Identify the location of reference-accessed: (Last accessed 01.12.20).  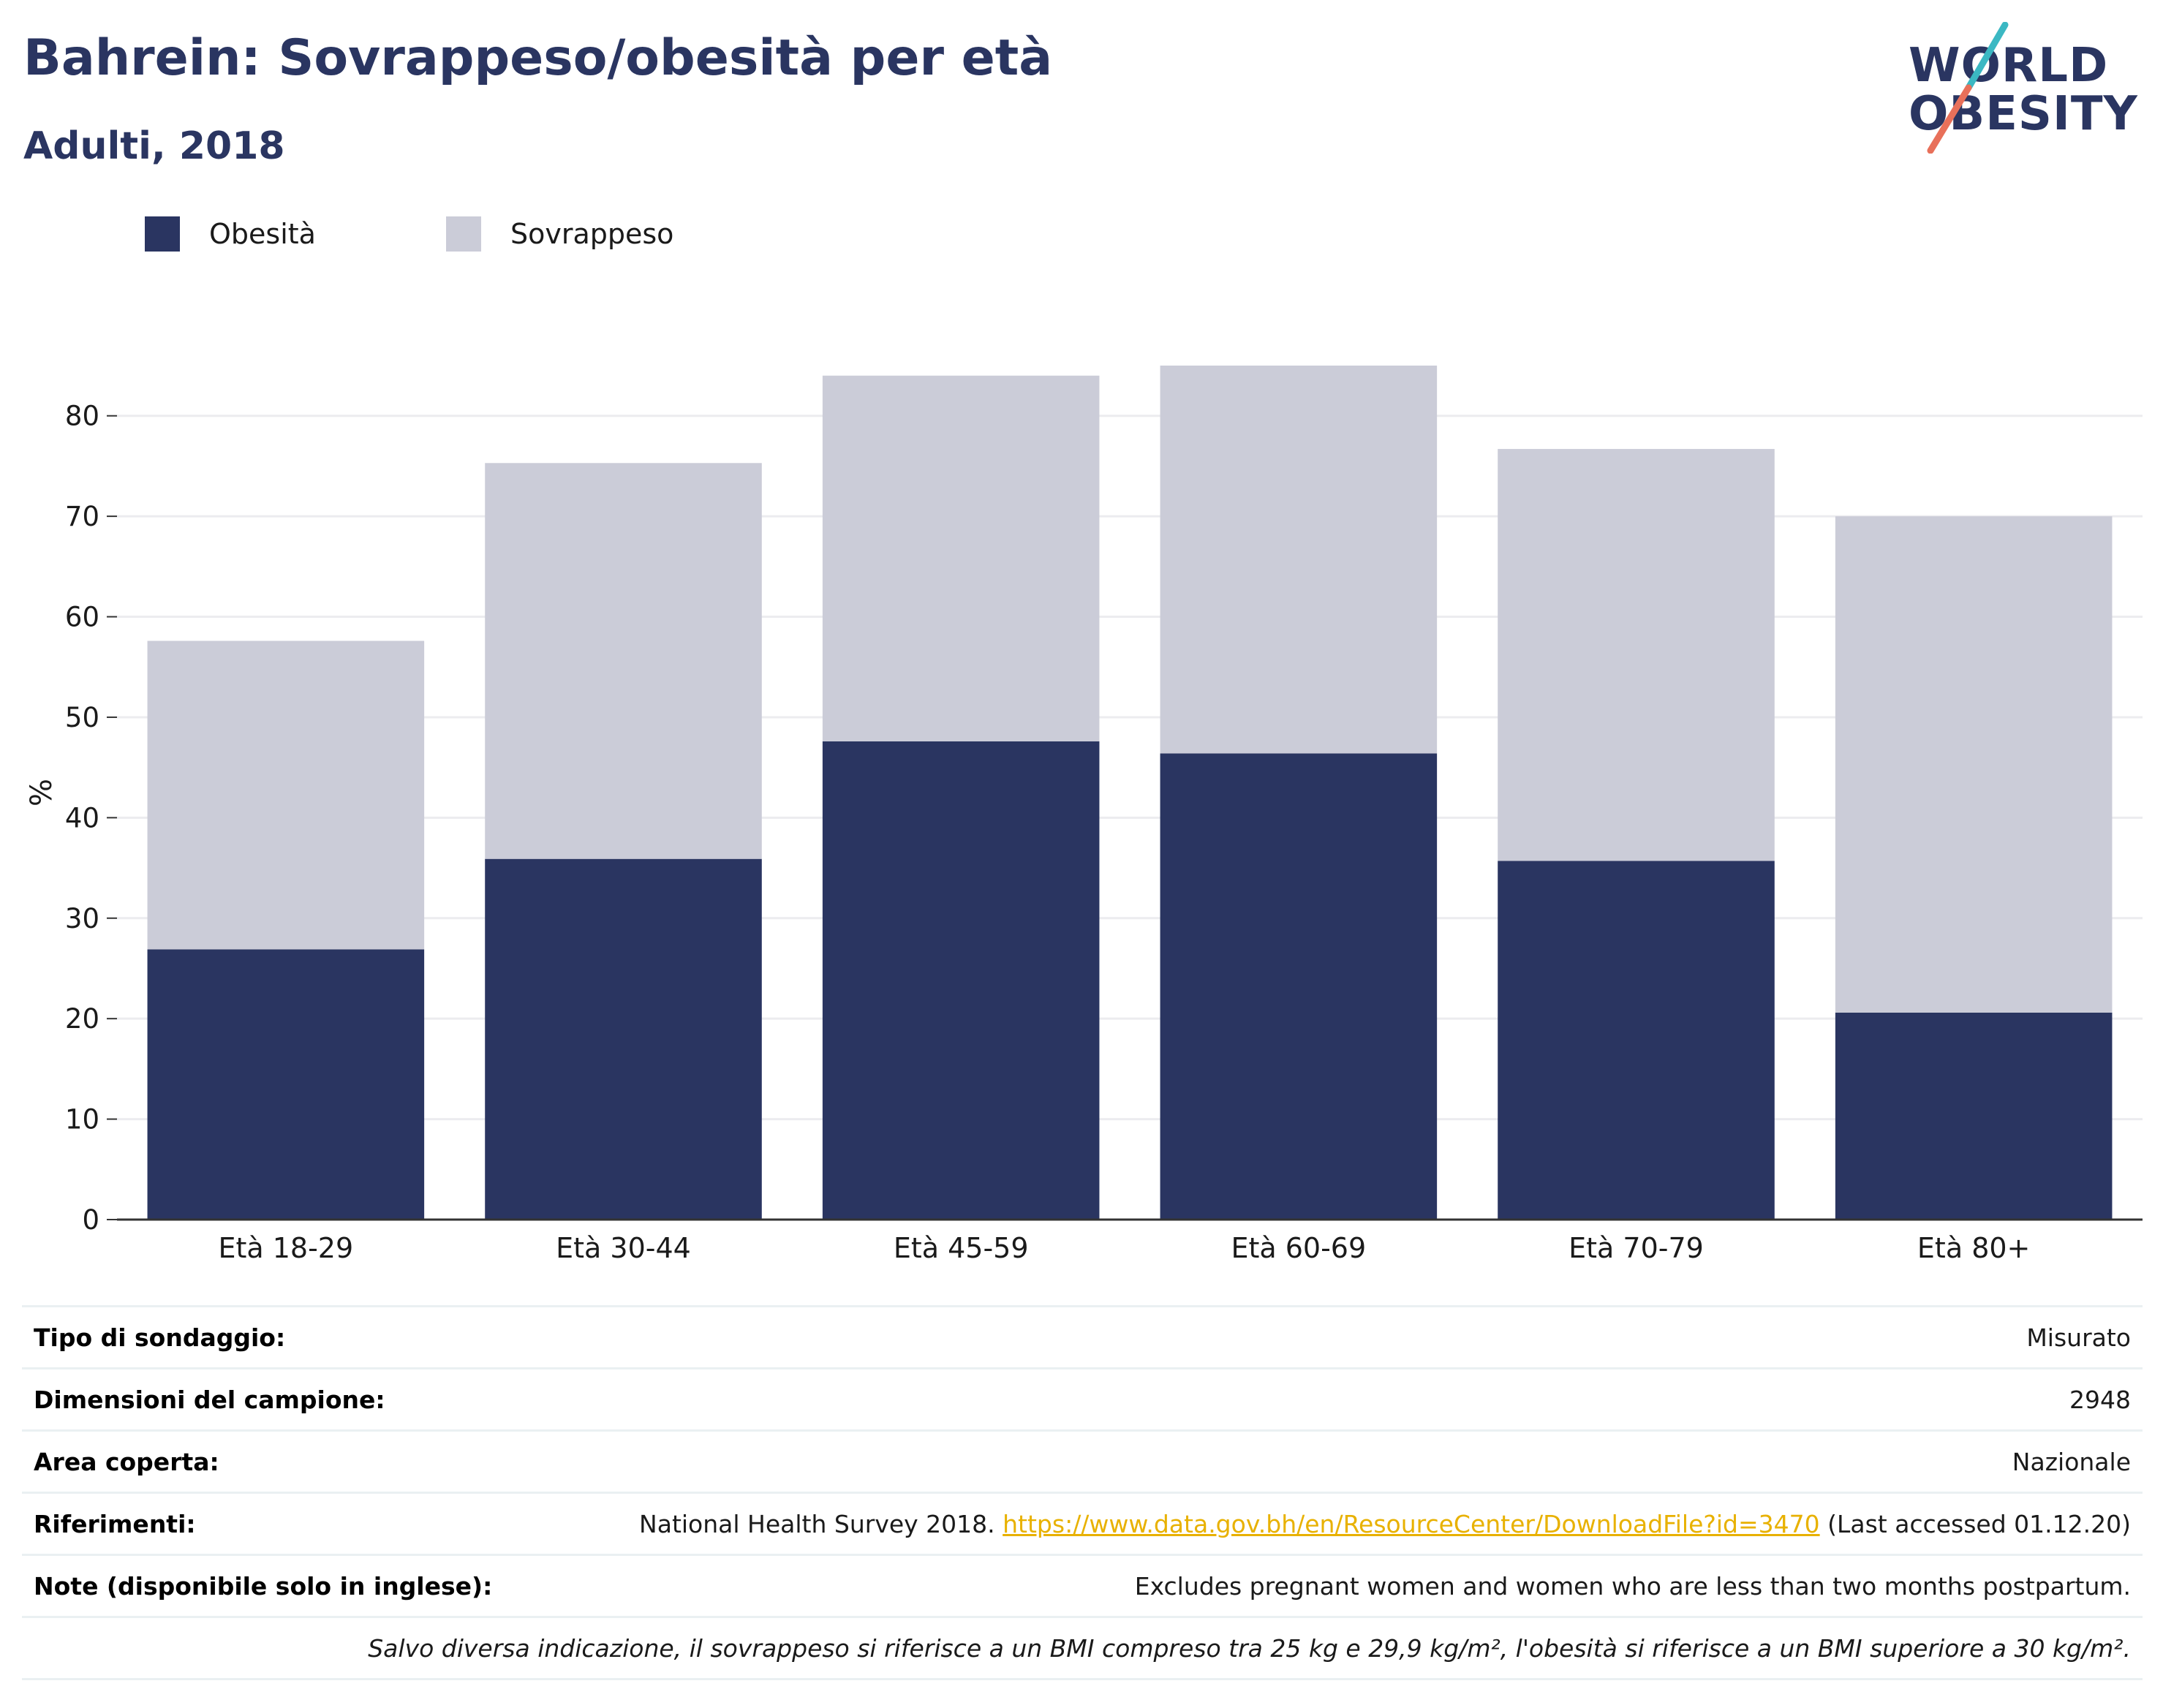
(1975, 1523).